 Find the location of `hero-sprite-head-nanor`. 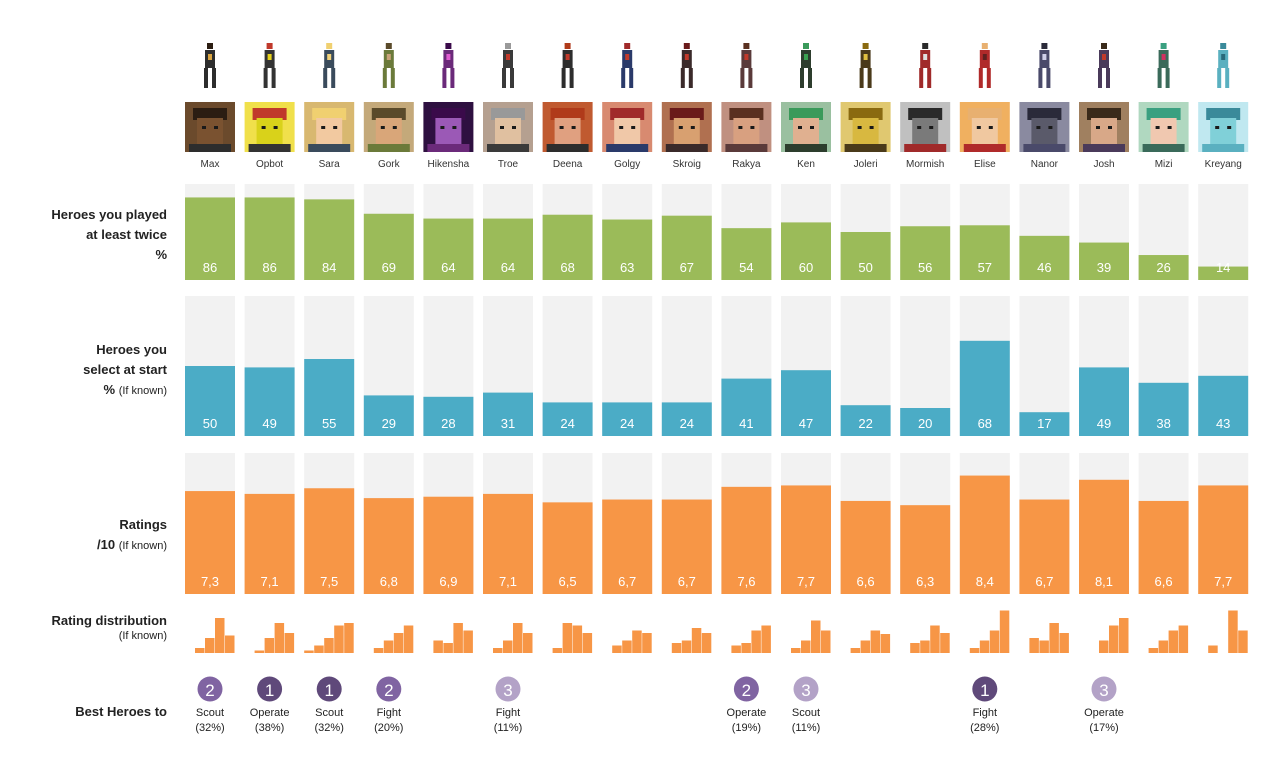

hero-sprite-head-nanor is located at coordinates (1044, 46).